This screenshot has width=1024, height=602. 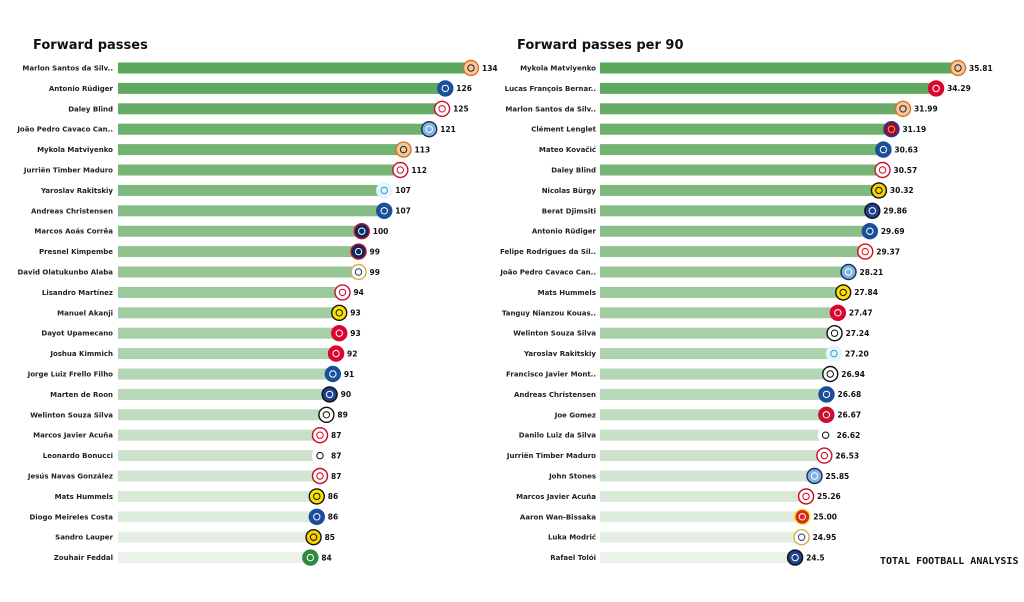 I want to click on value-label: 92, so click(x=352, y=353).